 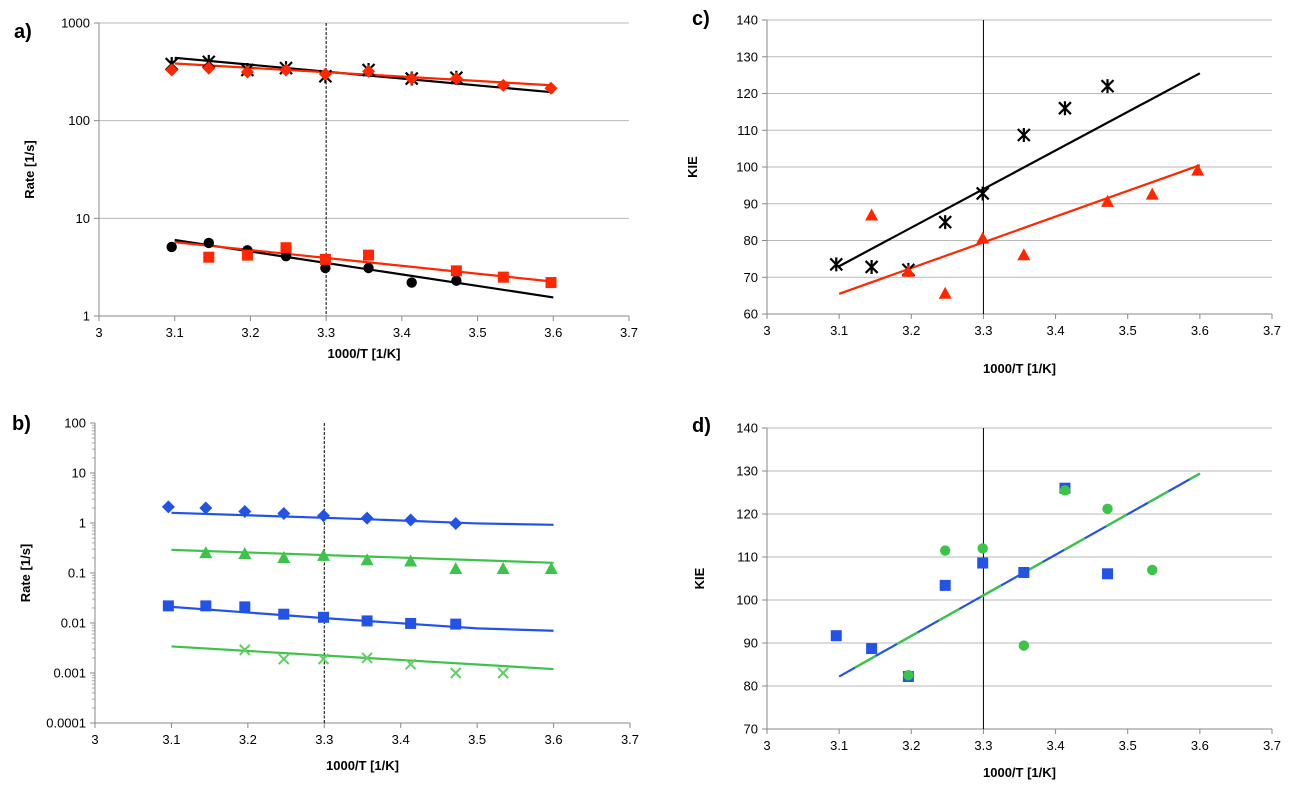 I want to click on y-tick-label: 80, so click(x=751, y=240).